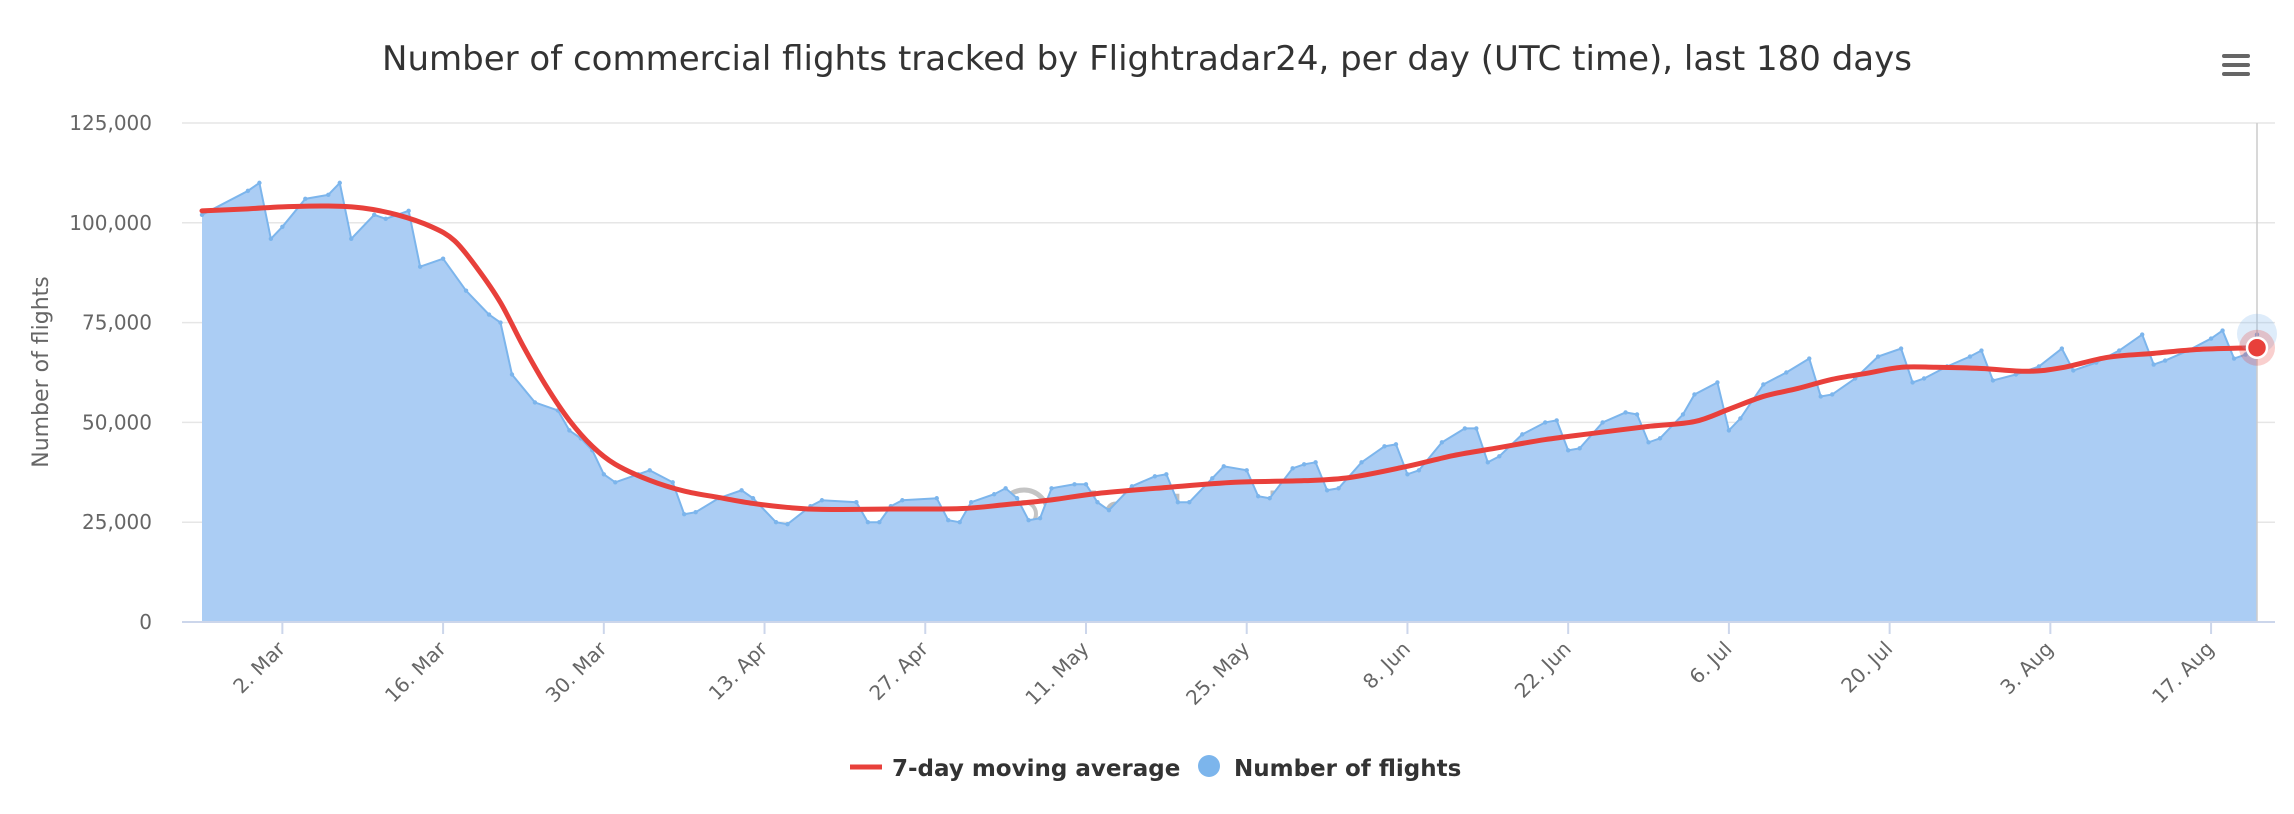 This screenshot has height=814, width=2294. I want to click on legend-item-moving-average: 7-day moving average, so click(1015, 769).